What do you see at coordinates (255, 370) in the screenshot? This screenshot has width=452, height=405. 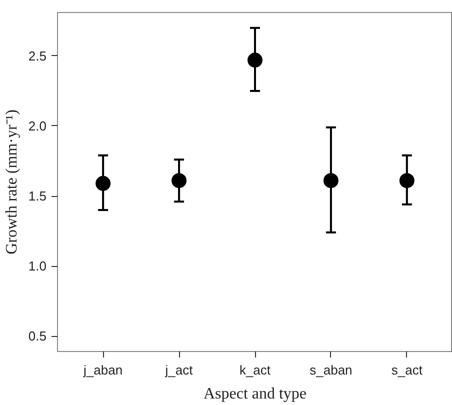 I see `x-tick-label: k_act` at bounding box center [255, 370].